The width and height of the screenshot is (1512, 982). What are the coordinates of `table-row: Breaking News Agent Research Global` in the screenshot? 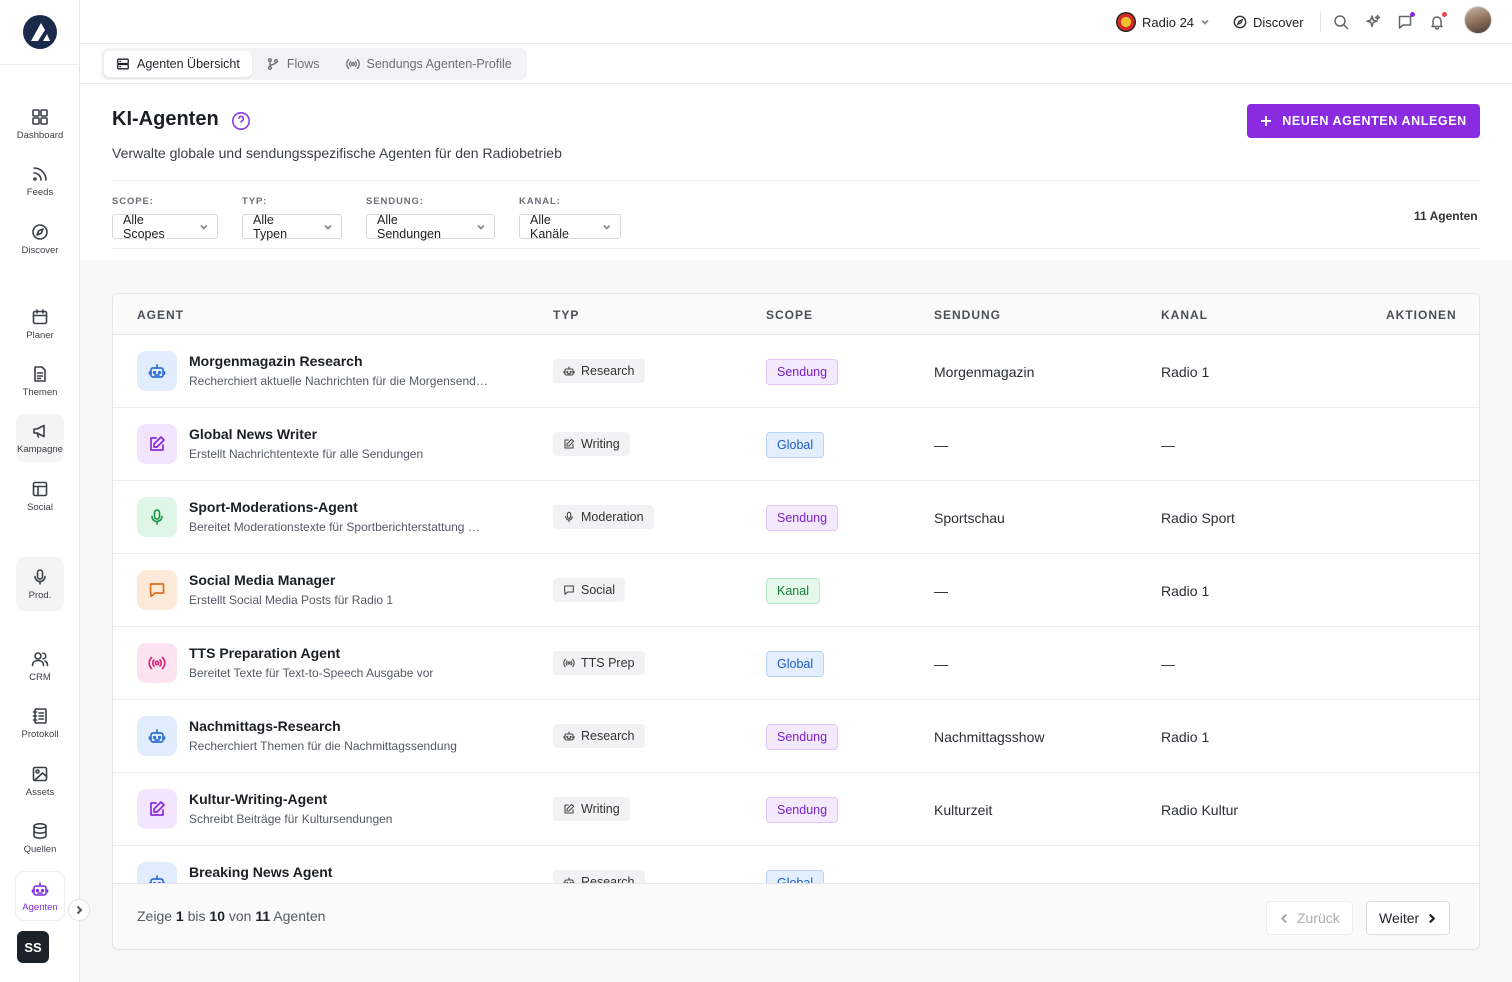 It's located at (796, 864).